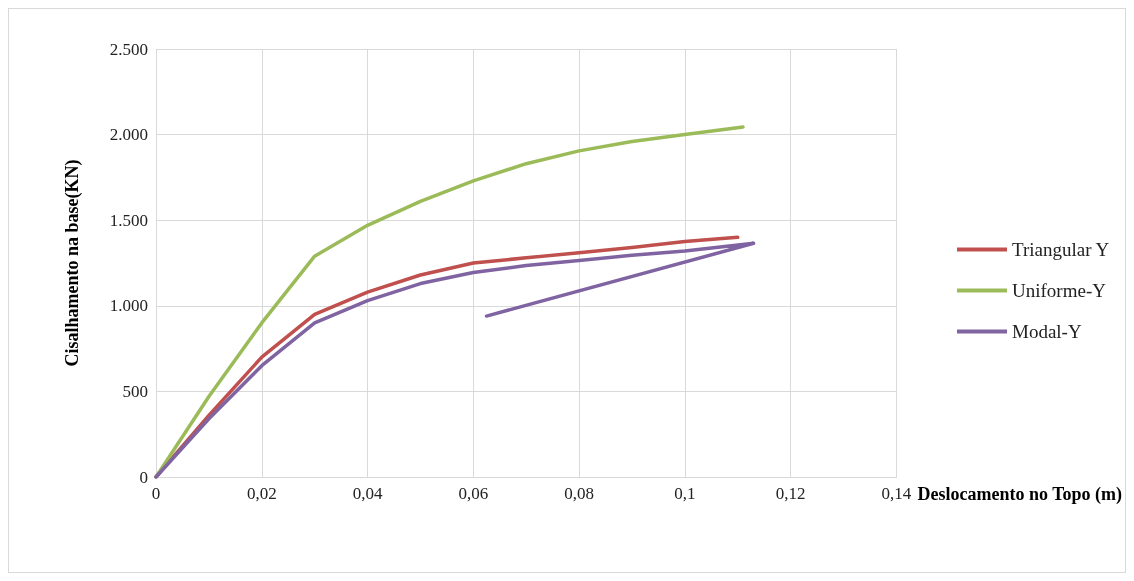 The height and width of the screenshot is (581, 1134). Describe the element at coordinates (128, 220) in the screenshot. I see `y-tick-label: 1.500` at that location.